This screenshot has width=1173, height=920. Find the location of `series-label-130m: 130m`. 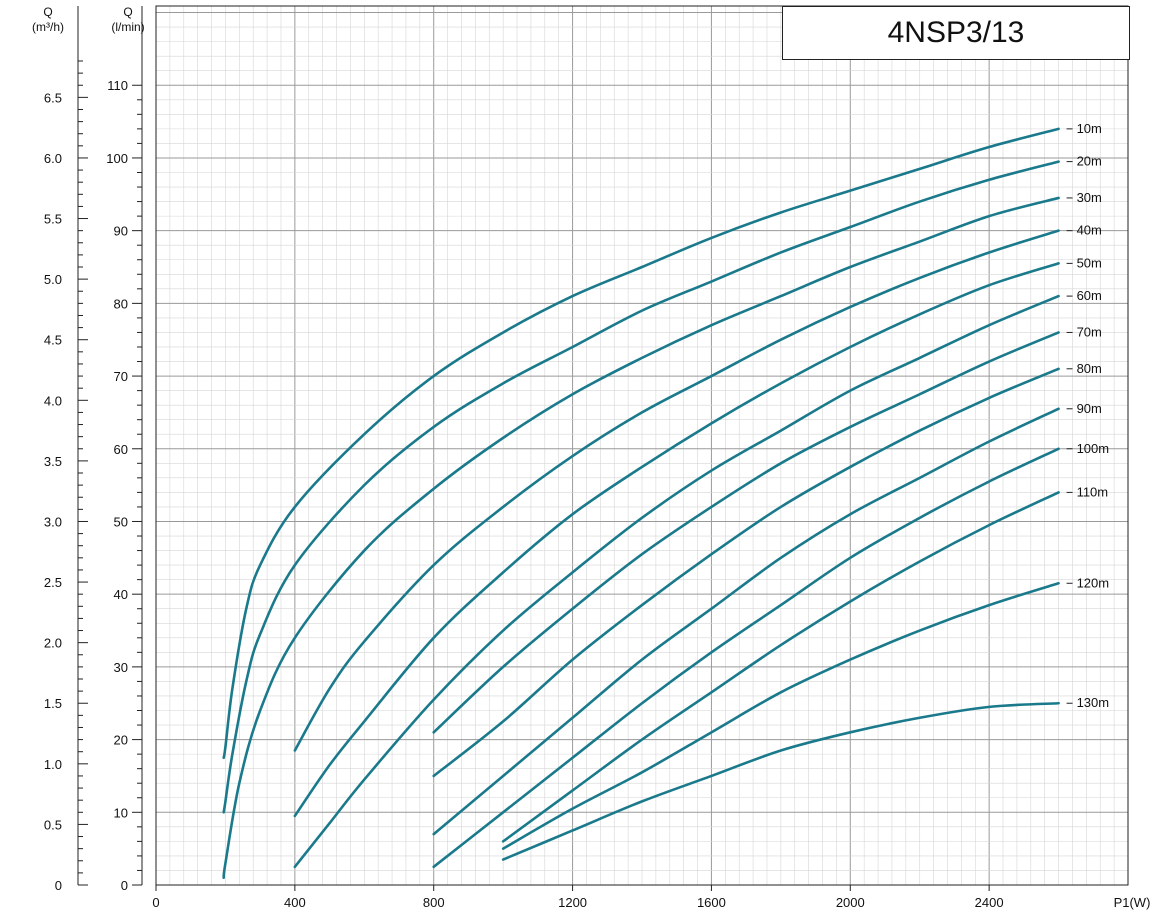

series-label-130m: 130m is located at coordinates (1093, 702).